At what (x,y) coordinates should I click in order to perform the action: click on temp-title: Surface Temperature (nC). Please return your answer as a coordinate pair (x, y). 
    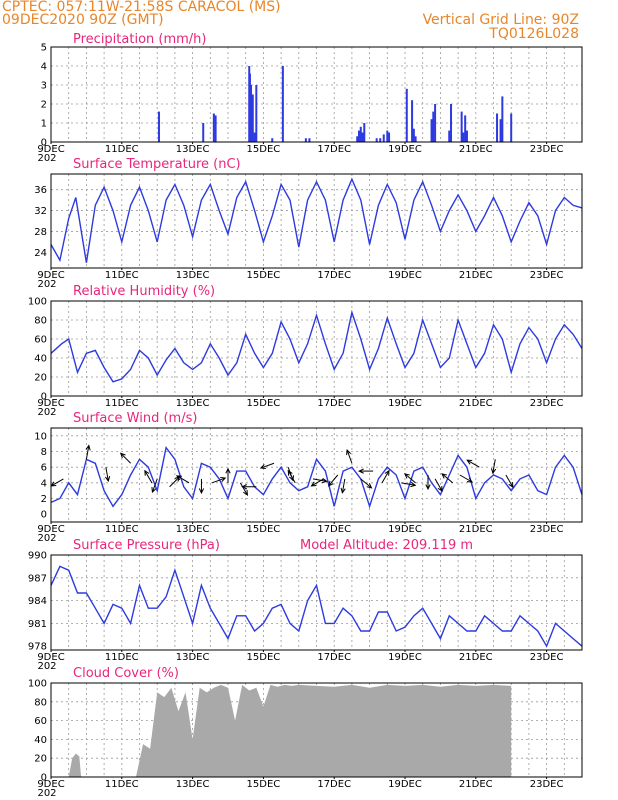
    Looking at the image, I should click on (157, 164).